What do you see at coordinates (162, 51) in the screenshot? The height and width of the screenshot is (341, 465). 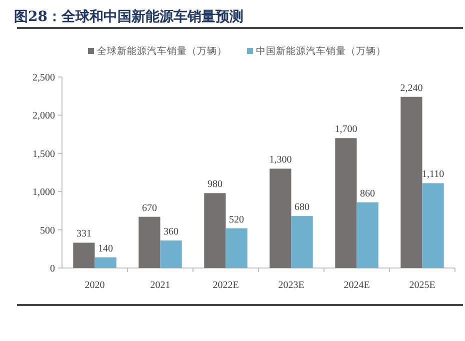 I see `legend-label: 全球新能源汽车销量（万辆）` at bounding box center [162, 51].